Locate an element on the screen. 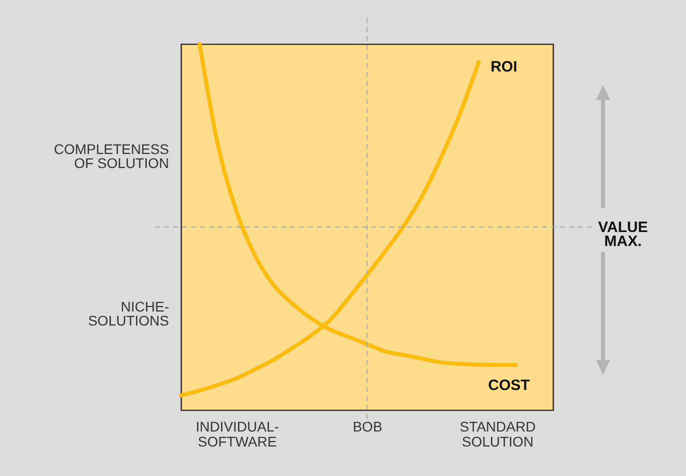  series-label: ROI is located at coordinates (504, 67).